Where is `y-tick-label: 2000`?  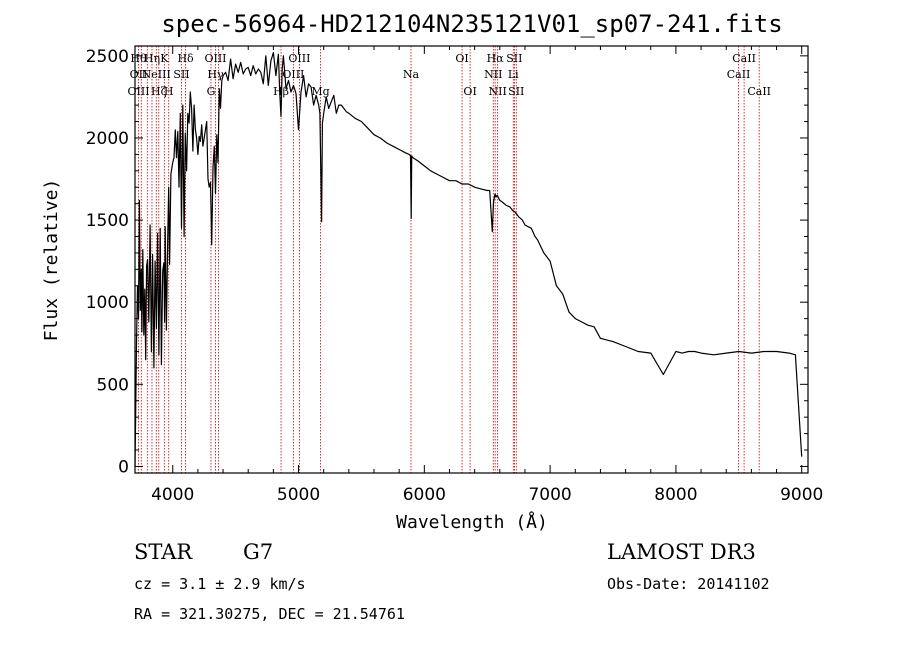 y-tick-label: 2000 is located at coordinates (107, 139).